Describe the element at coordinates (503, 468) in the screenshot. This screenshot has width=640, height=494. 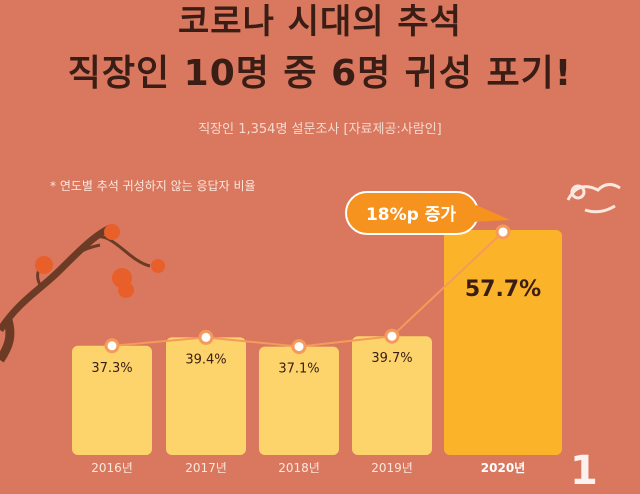
I see `category-label: 2020년` at that location.